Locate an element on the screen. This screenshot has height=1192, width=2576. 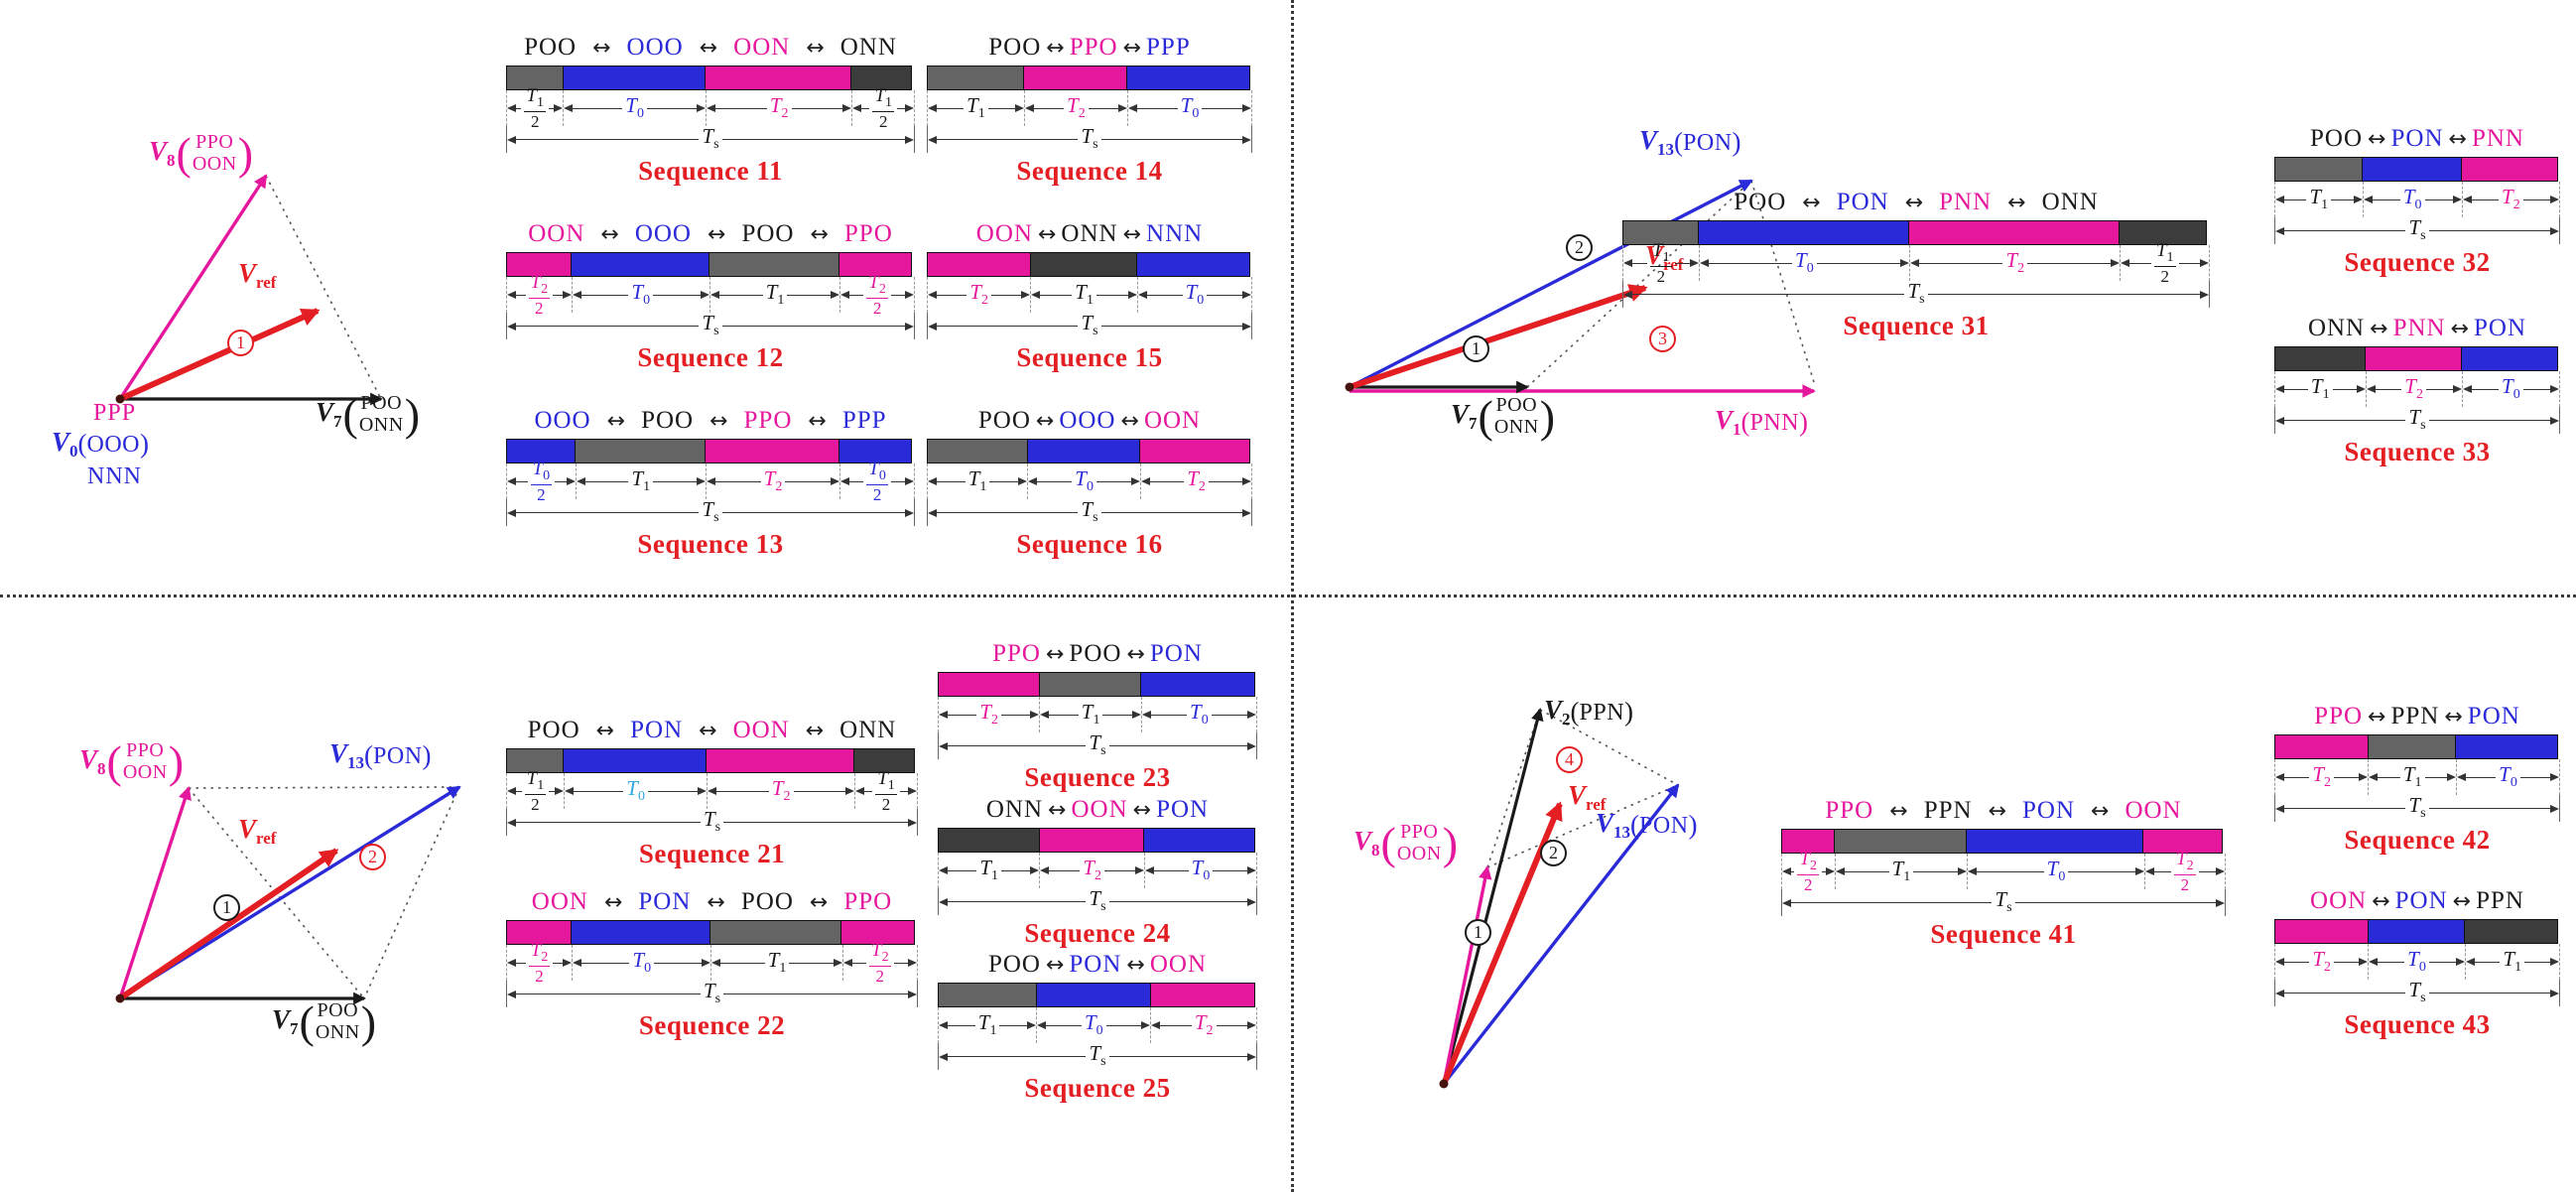
time-symbol: T2 is located at coordinates (1077, 107).